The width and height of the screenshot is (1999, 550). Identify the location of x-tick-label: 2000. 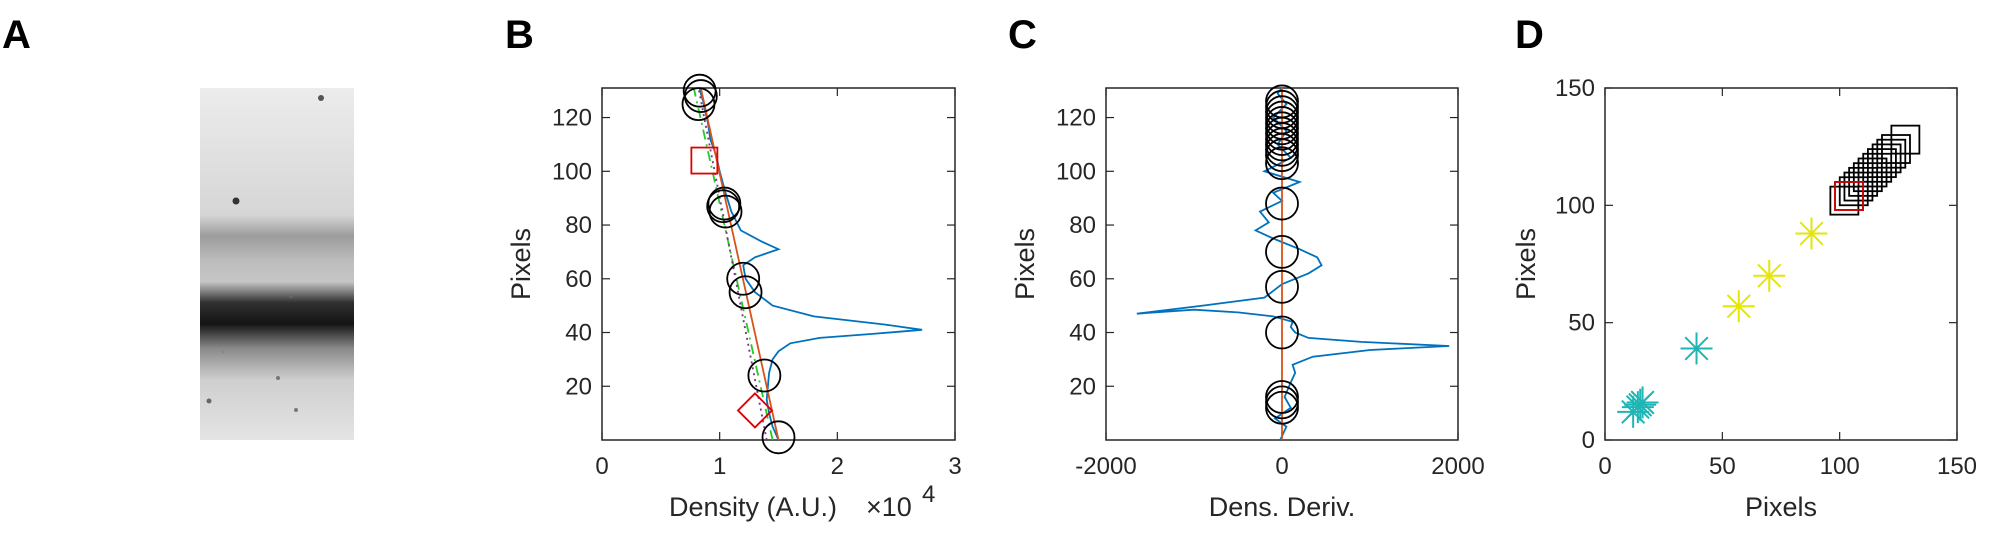
(1457, 466).